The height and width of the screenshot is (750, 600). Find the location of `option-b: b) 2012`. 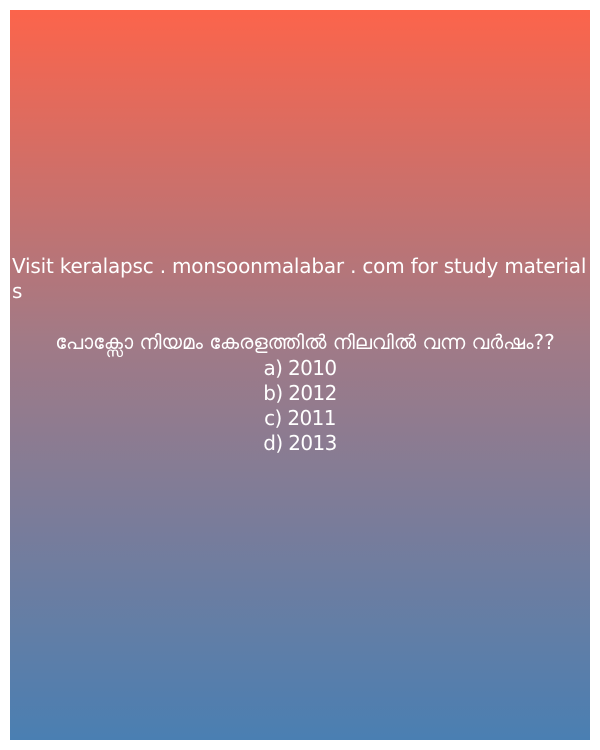

option-b: b) 2012 is located at coordinates (300, 393).